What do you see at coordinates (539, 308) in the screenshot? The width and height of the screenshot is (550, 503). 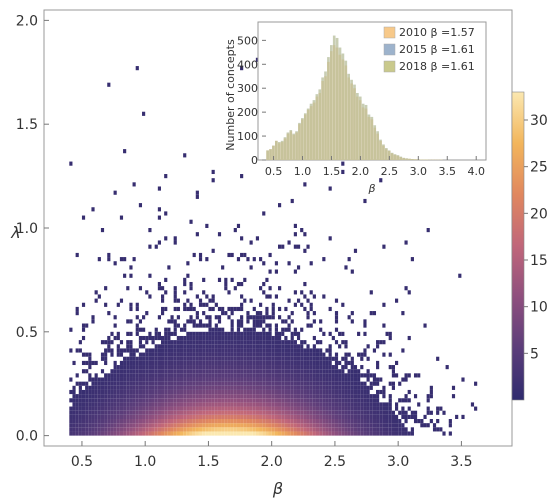 I see `colorbar-tick-label: 10` at bounding box center [539, 308].